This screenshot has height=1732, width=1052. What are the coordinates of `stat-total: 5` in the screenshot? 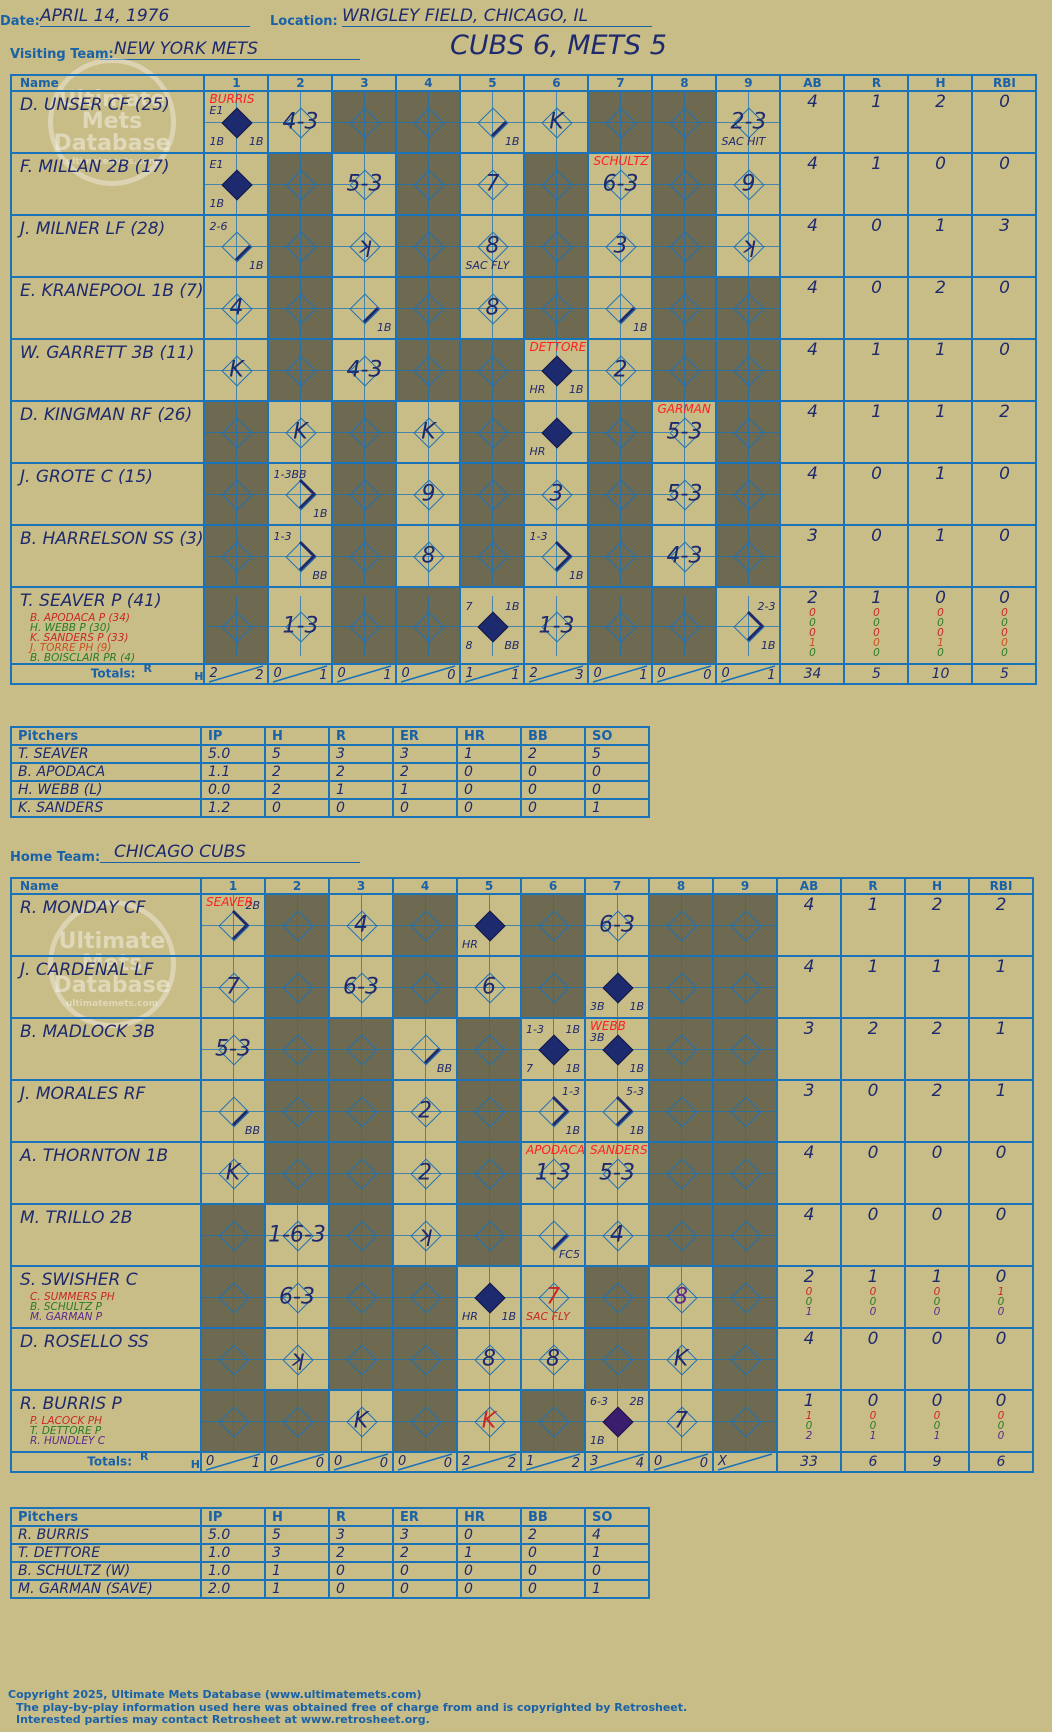 It's located at (876, 674).